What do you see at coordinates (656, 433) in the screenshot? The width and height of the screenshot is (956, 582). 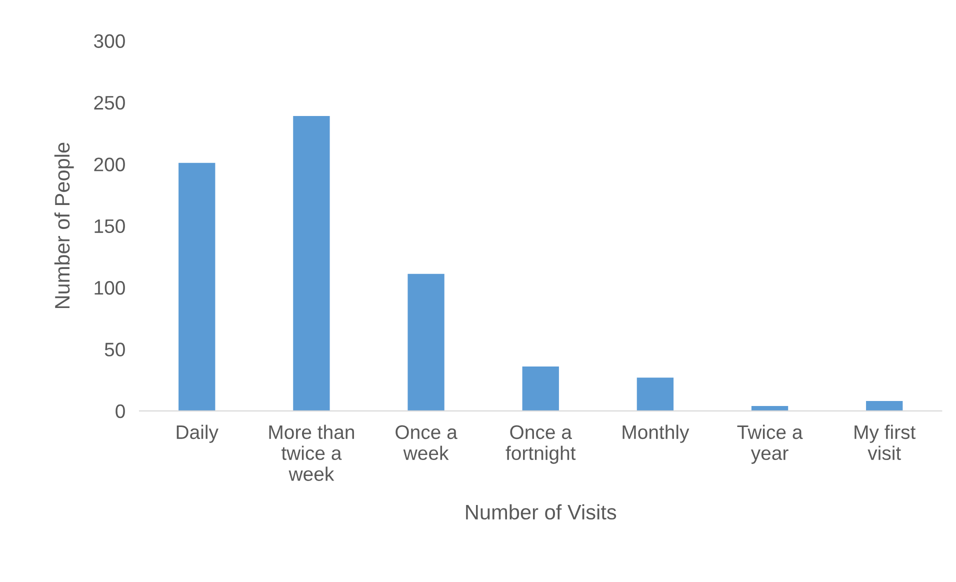 I see `x-tick-label: Monthly` at bounding box center [656, 433].